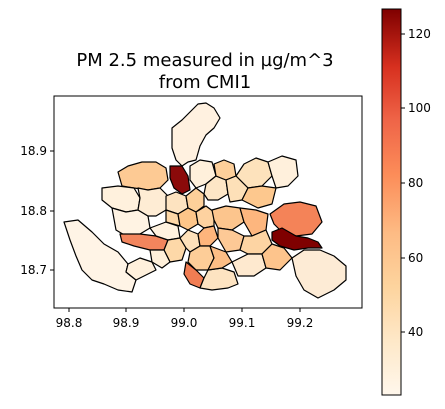  I want to click on x-axis, so click(184, 310).